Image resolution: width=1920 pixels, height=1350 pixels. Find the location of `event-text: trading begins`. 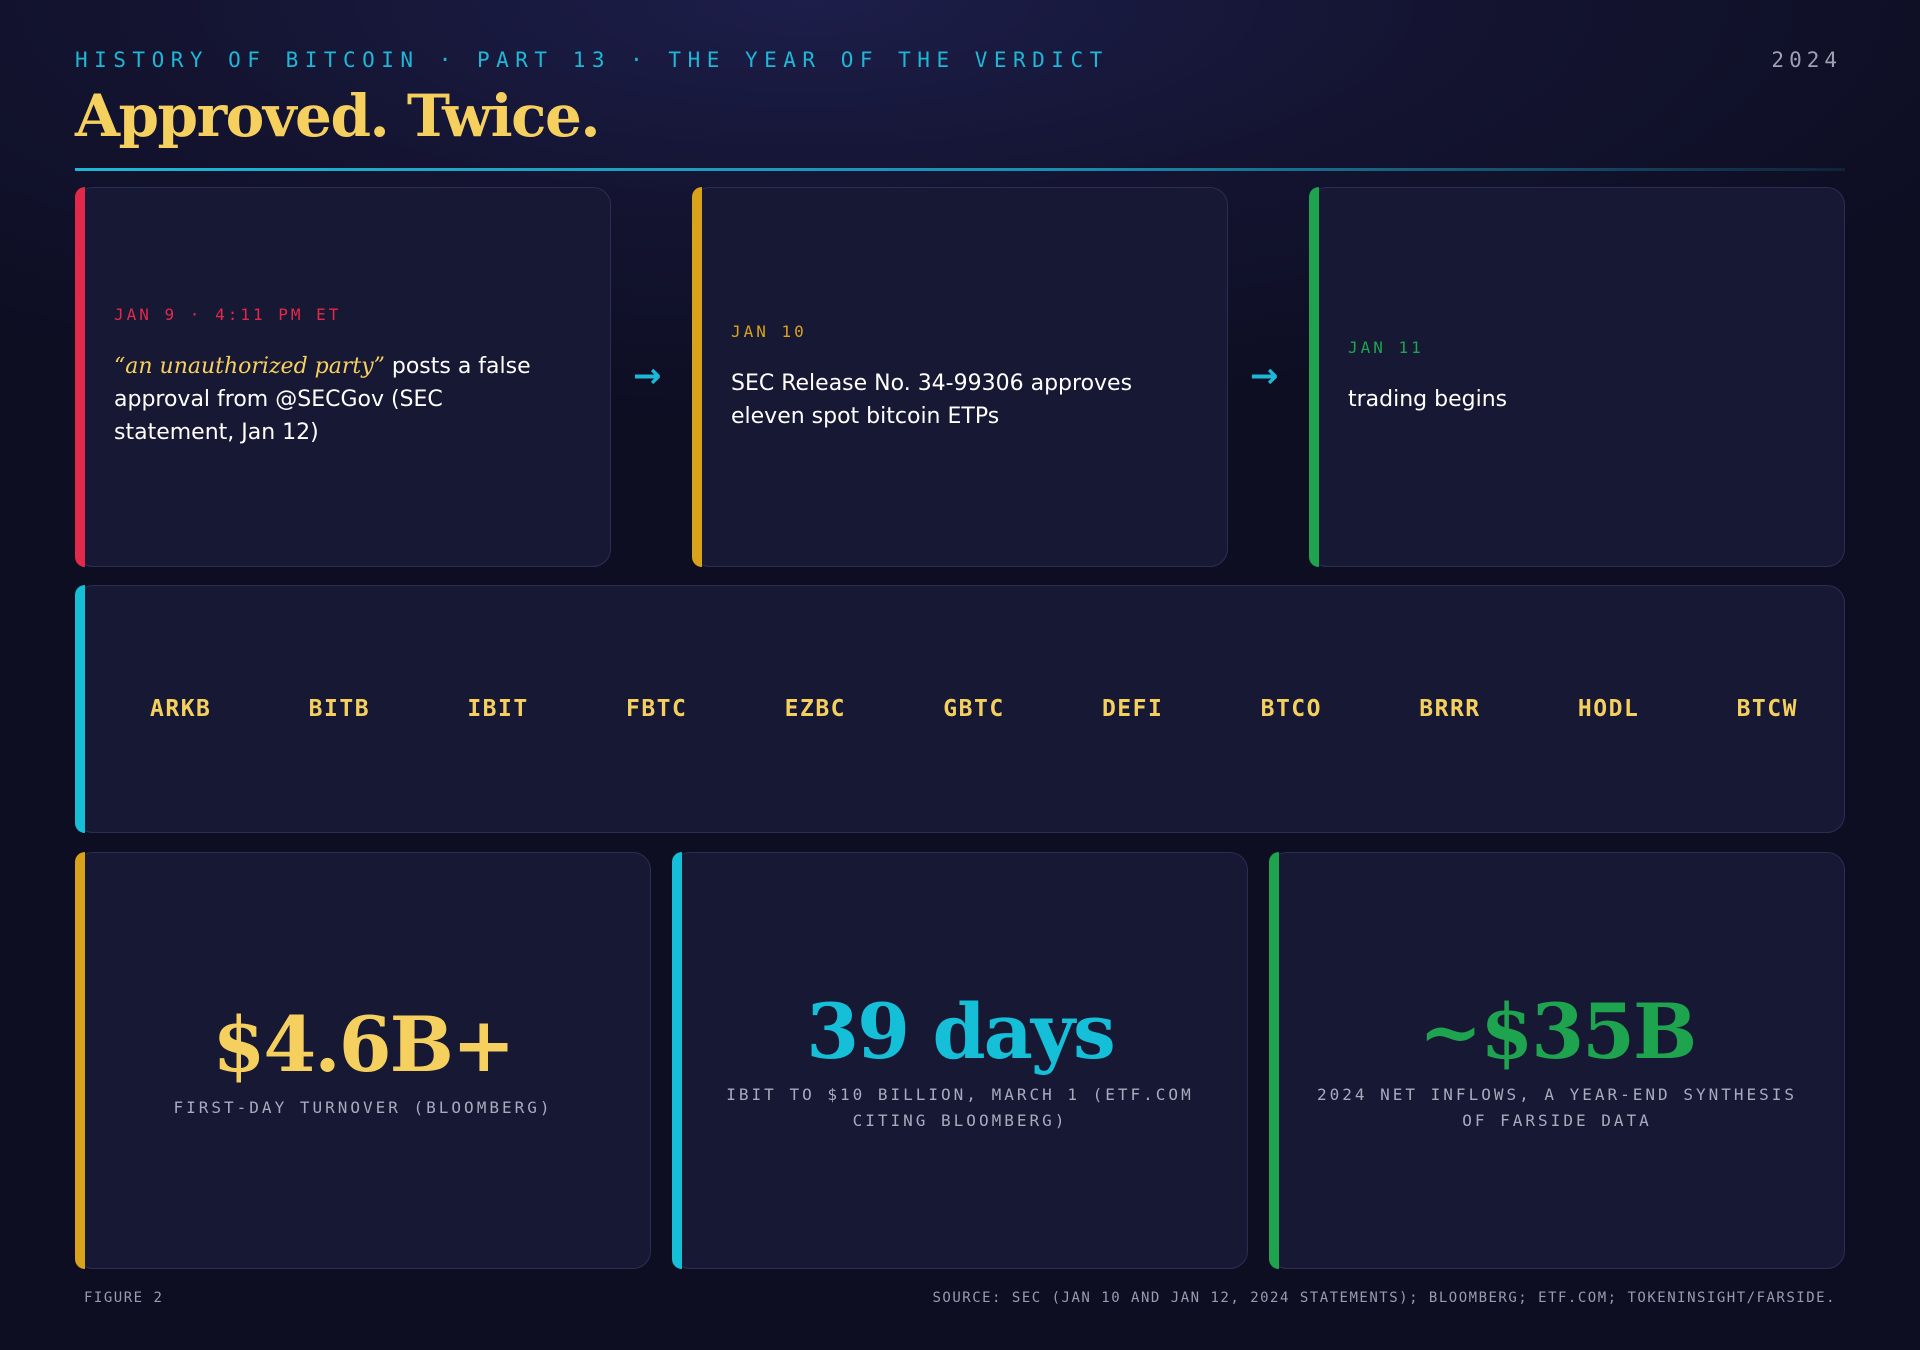

event-text: trading begins is located at coordinates (1428, 399).